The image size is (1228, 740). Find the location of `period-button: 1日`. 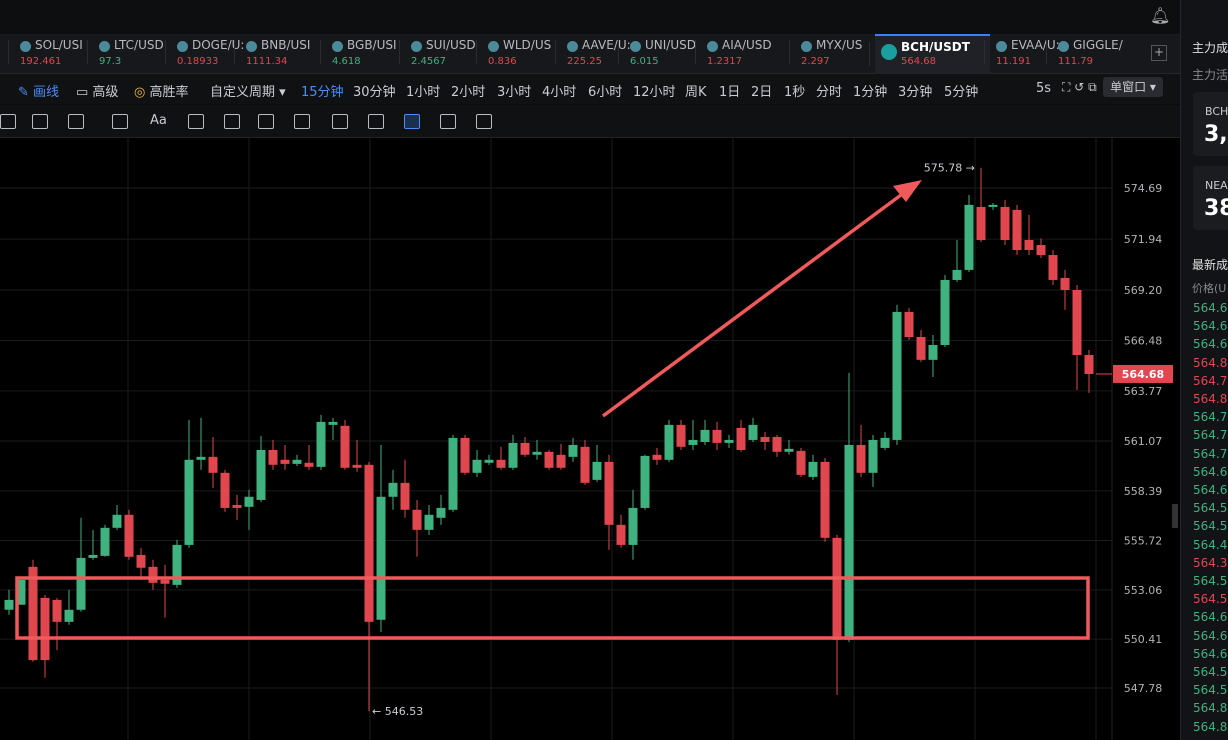

period-button: 1日 is located at coordinates (730, 92).